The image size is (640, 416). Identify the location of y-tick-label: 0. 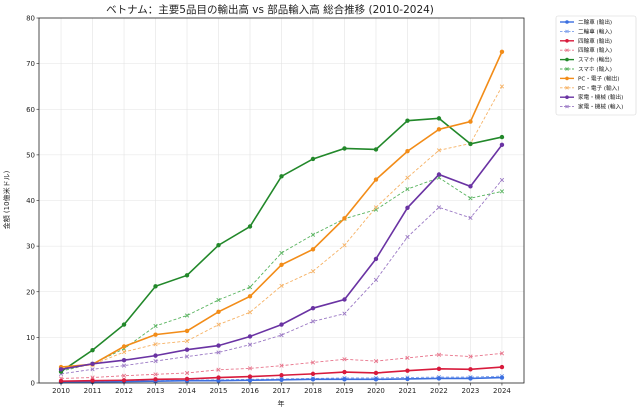
(33, 384).